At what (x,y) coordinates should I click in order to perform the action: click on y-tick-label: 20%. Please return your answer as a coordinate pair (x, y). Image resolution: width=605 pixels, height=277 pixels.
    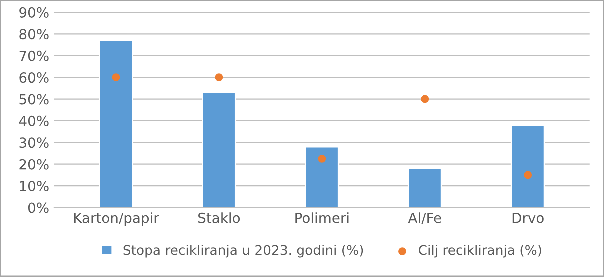
    Looking at the image, I should click on (34, 164).